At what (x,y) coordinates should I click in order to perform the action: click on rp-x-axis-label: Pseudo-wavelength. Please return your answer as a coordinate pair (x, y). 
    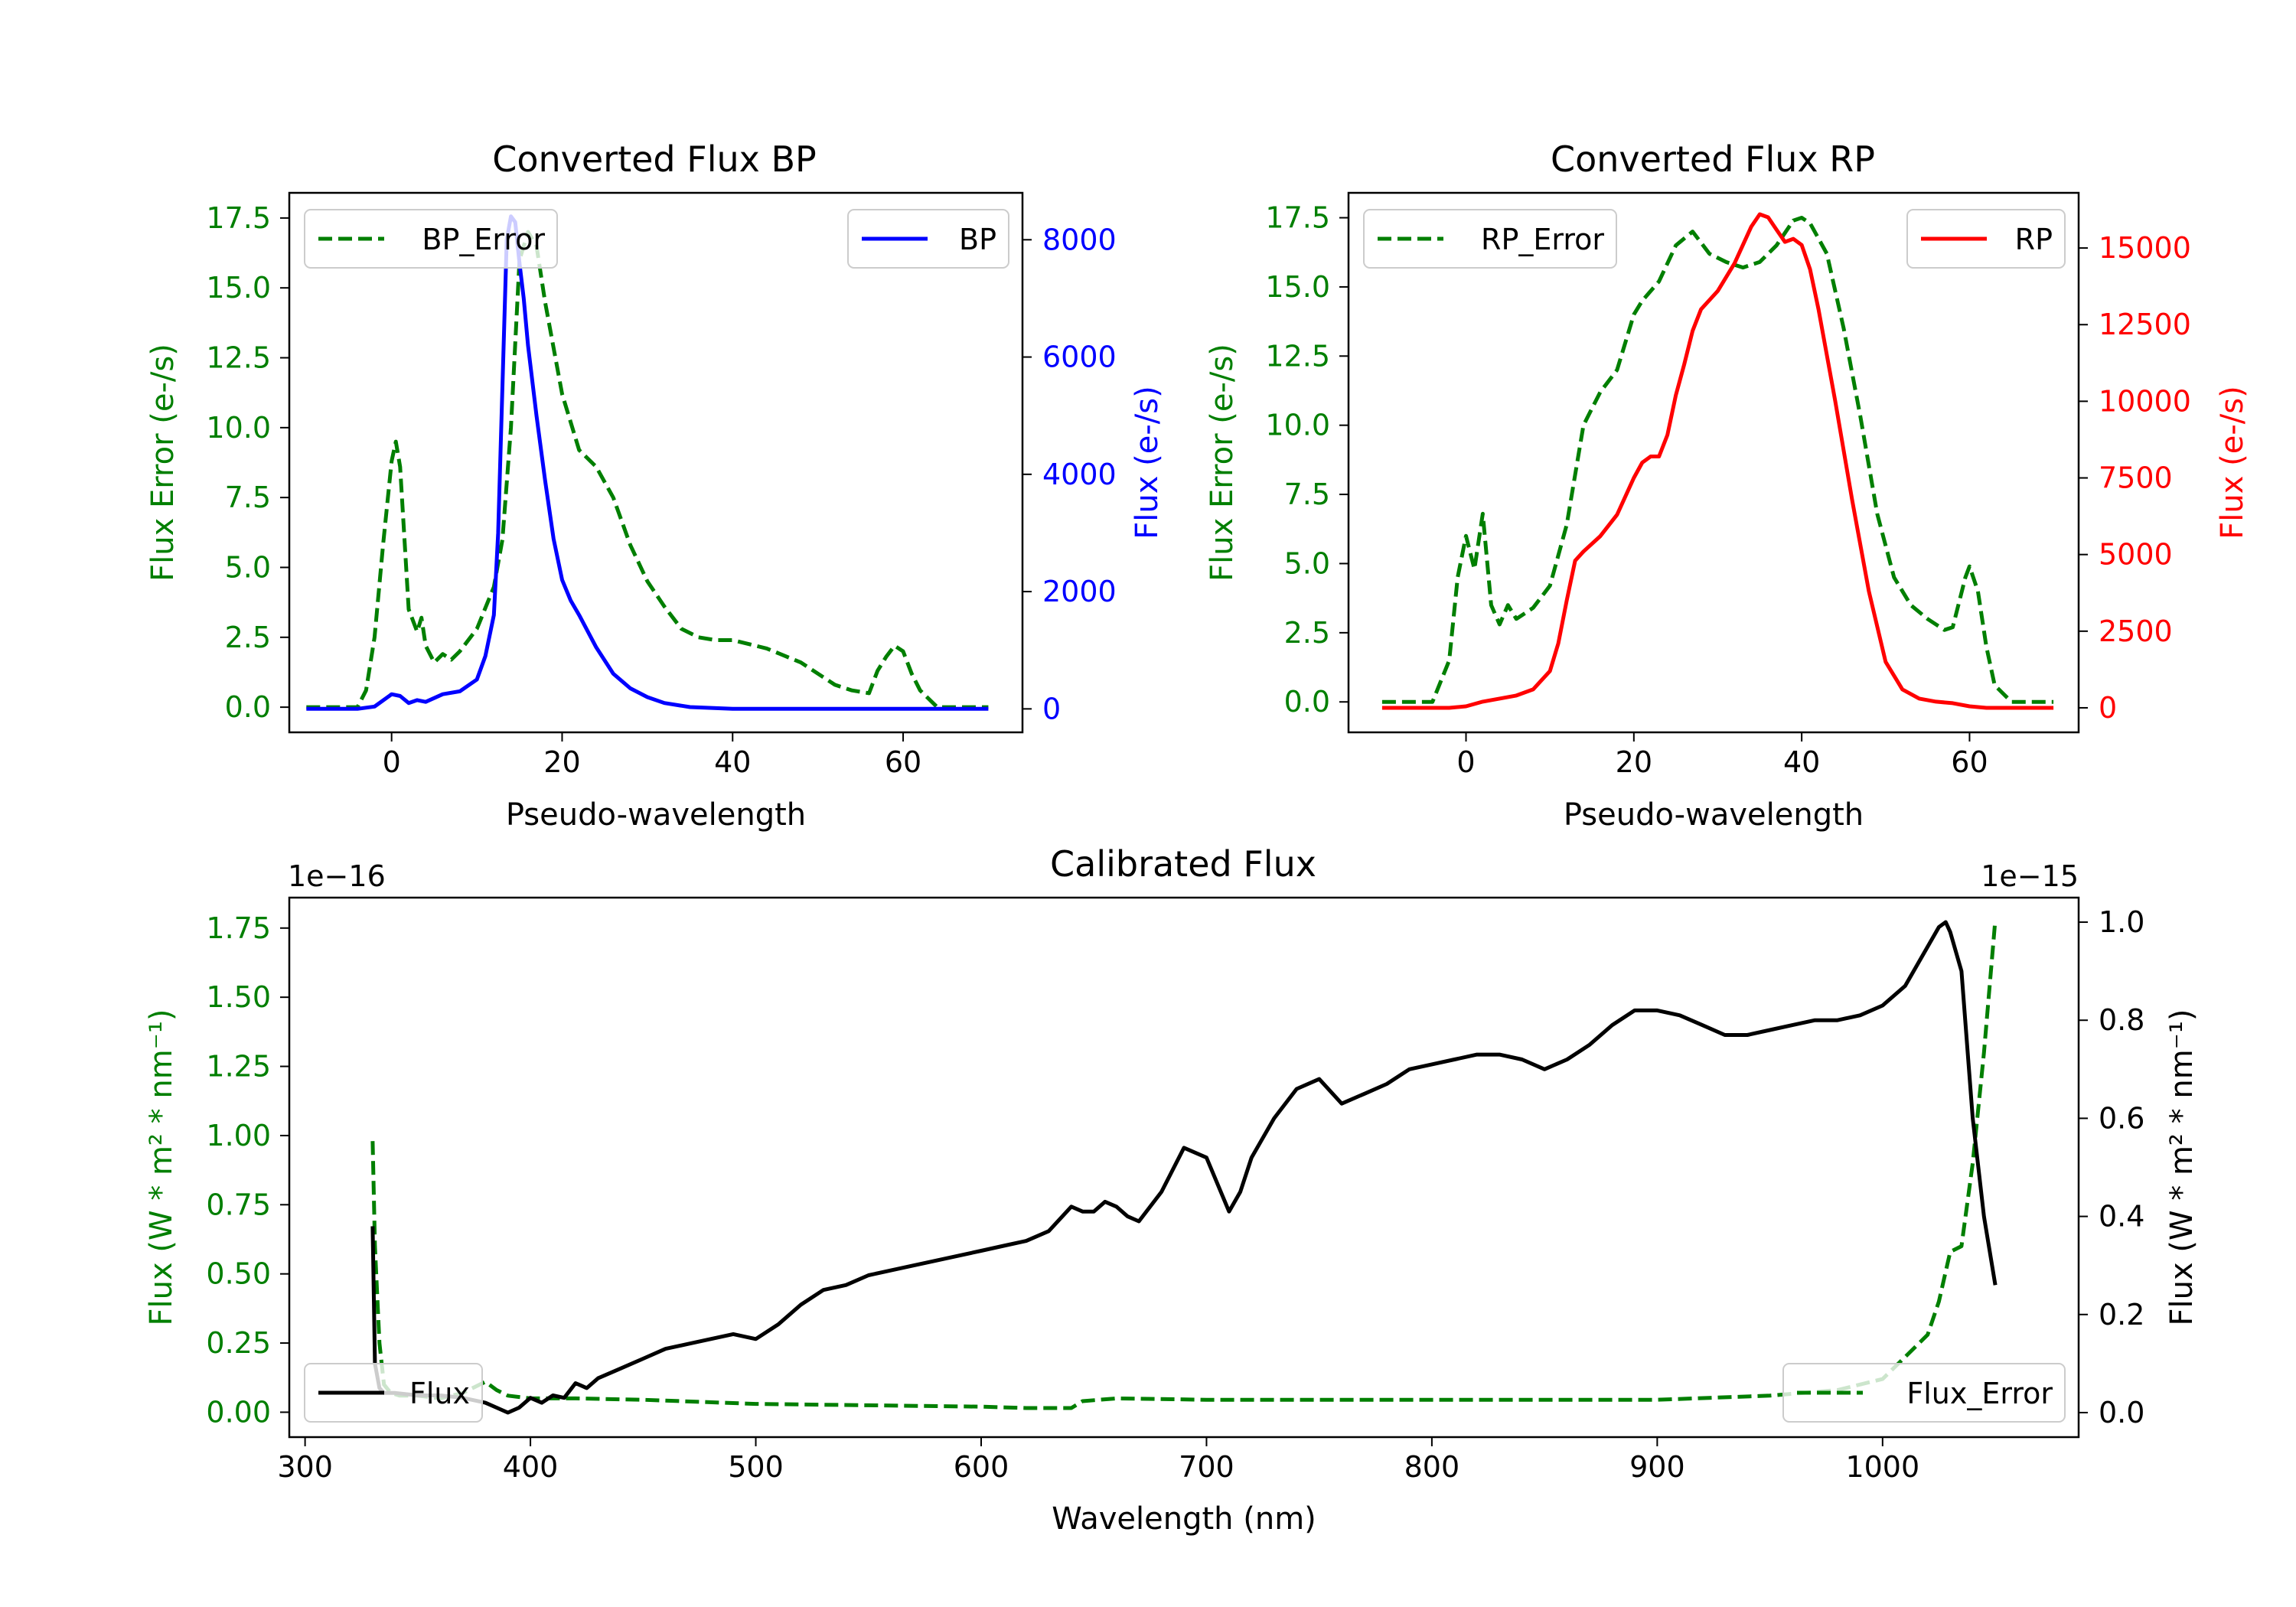
    Looking at the image, I should click on (1714, 815).